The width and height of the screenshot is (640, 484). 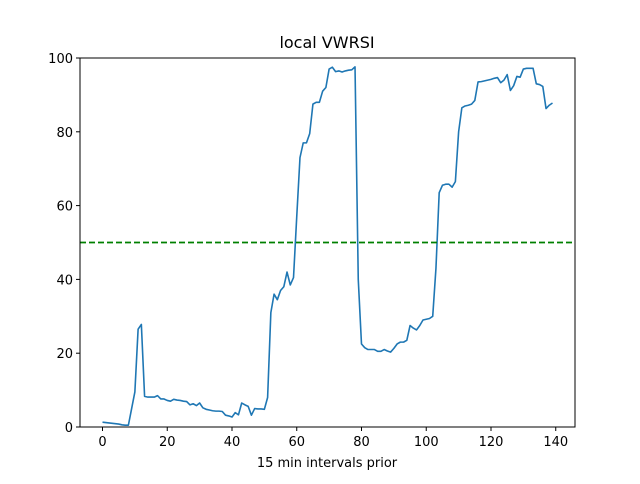 What do you see at coordinates (296, 442) in the screenshot?
I see `x-tick-label: 60` at bounding box center [296, 442].